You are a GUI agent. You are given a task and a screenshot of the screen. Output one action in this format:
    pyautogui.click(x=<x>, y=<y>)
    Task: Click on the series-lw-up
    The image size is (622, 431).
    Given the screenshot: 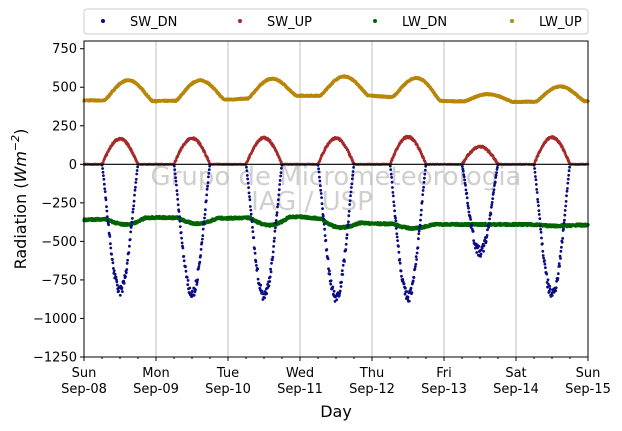 What is the action you would take?
    pyautogui.click(x=336, y=89)
    